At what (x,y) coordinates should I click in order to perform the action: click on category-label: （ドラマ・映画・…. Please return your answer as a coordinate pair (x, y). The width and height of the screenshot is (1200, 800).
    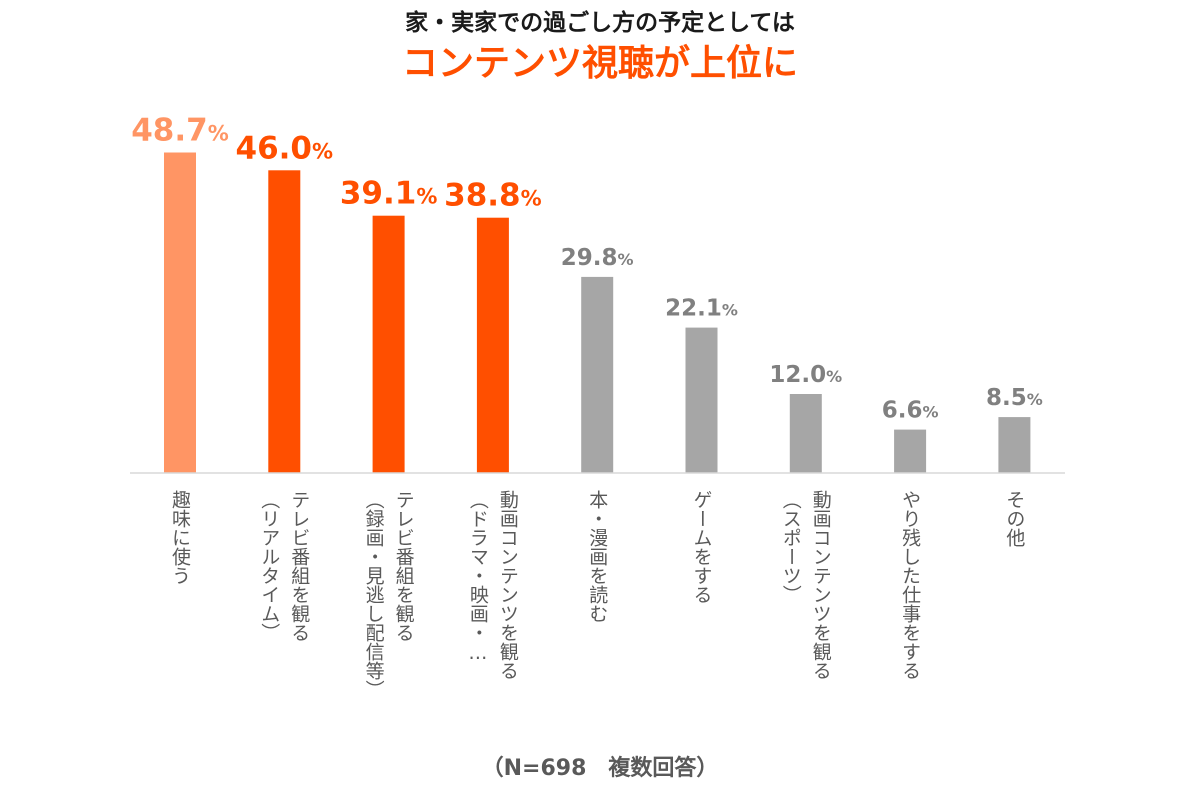
    Looking at the image, I should click on (478, 577).